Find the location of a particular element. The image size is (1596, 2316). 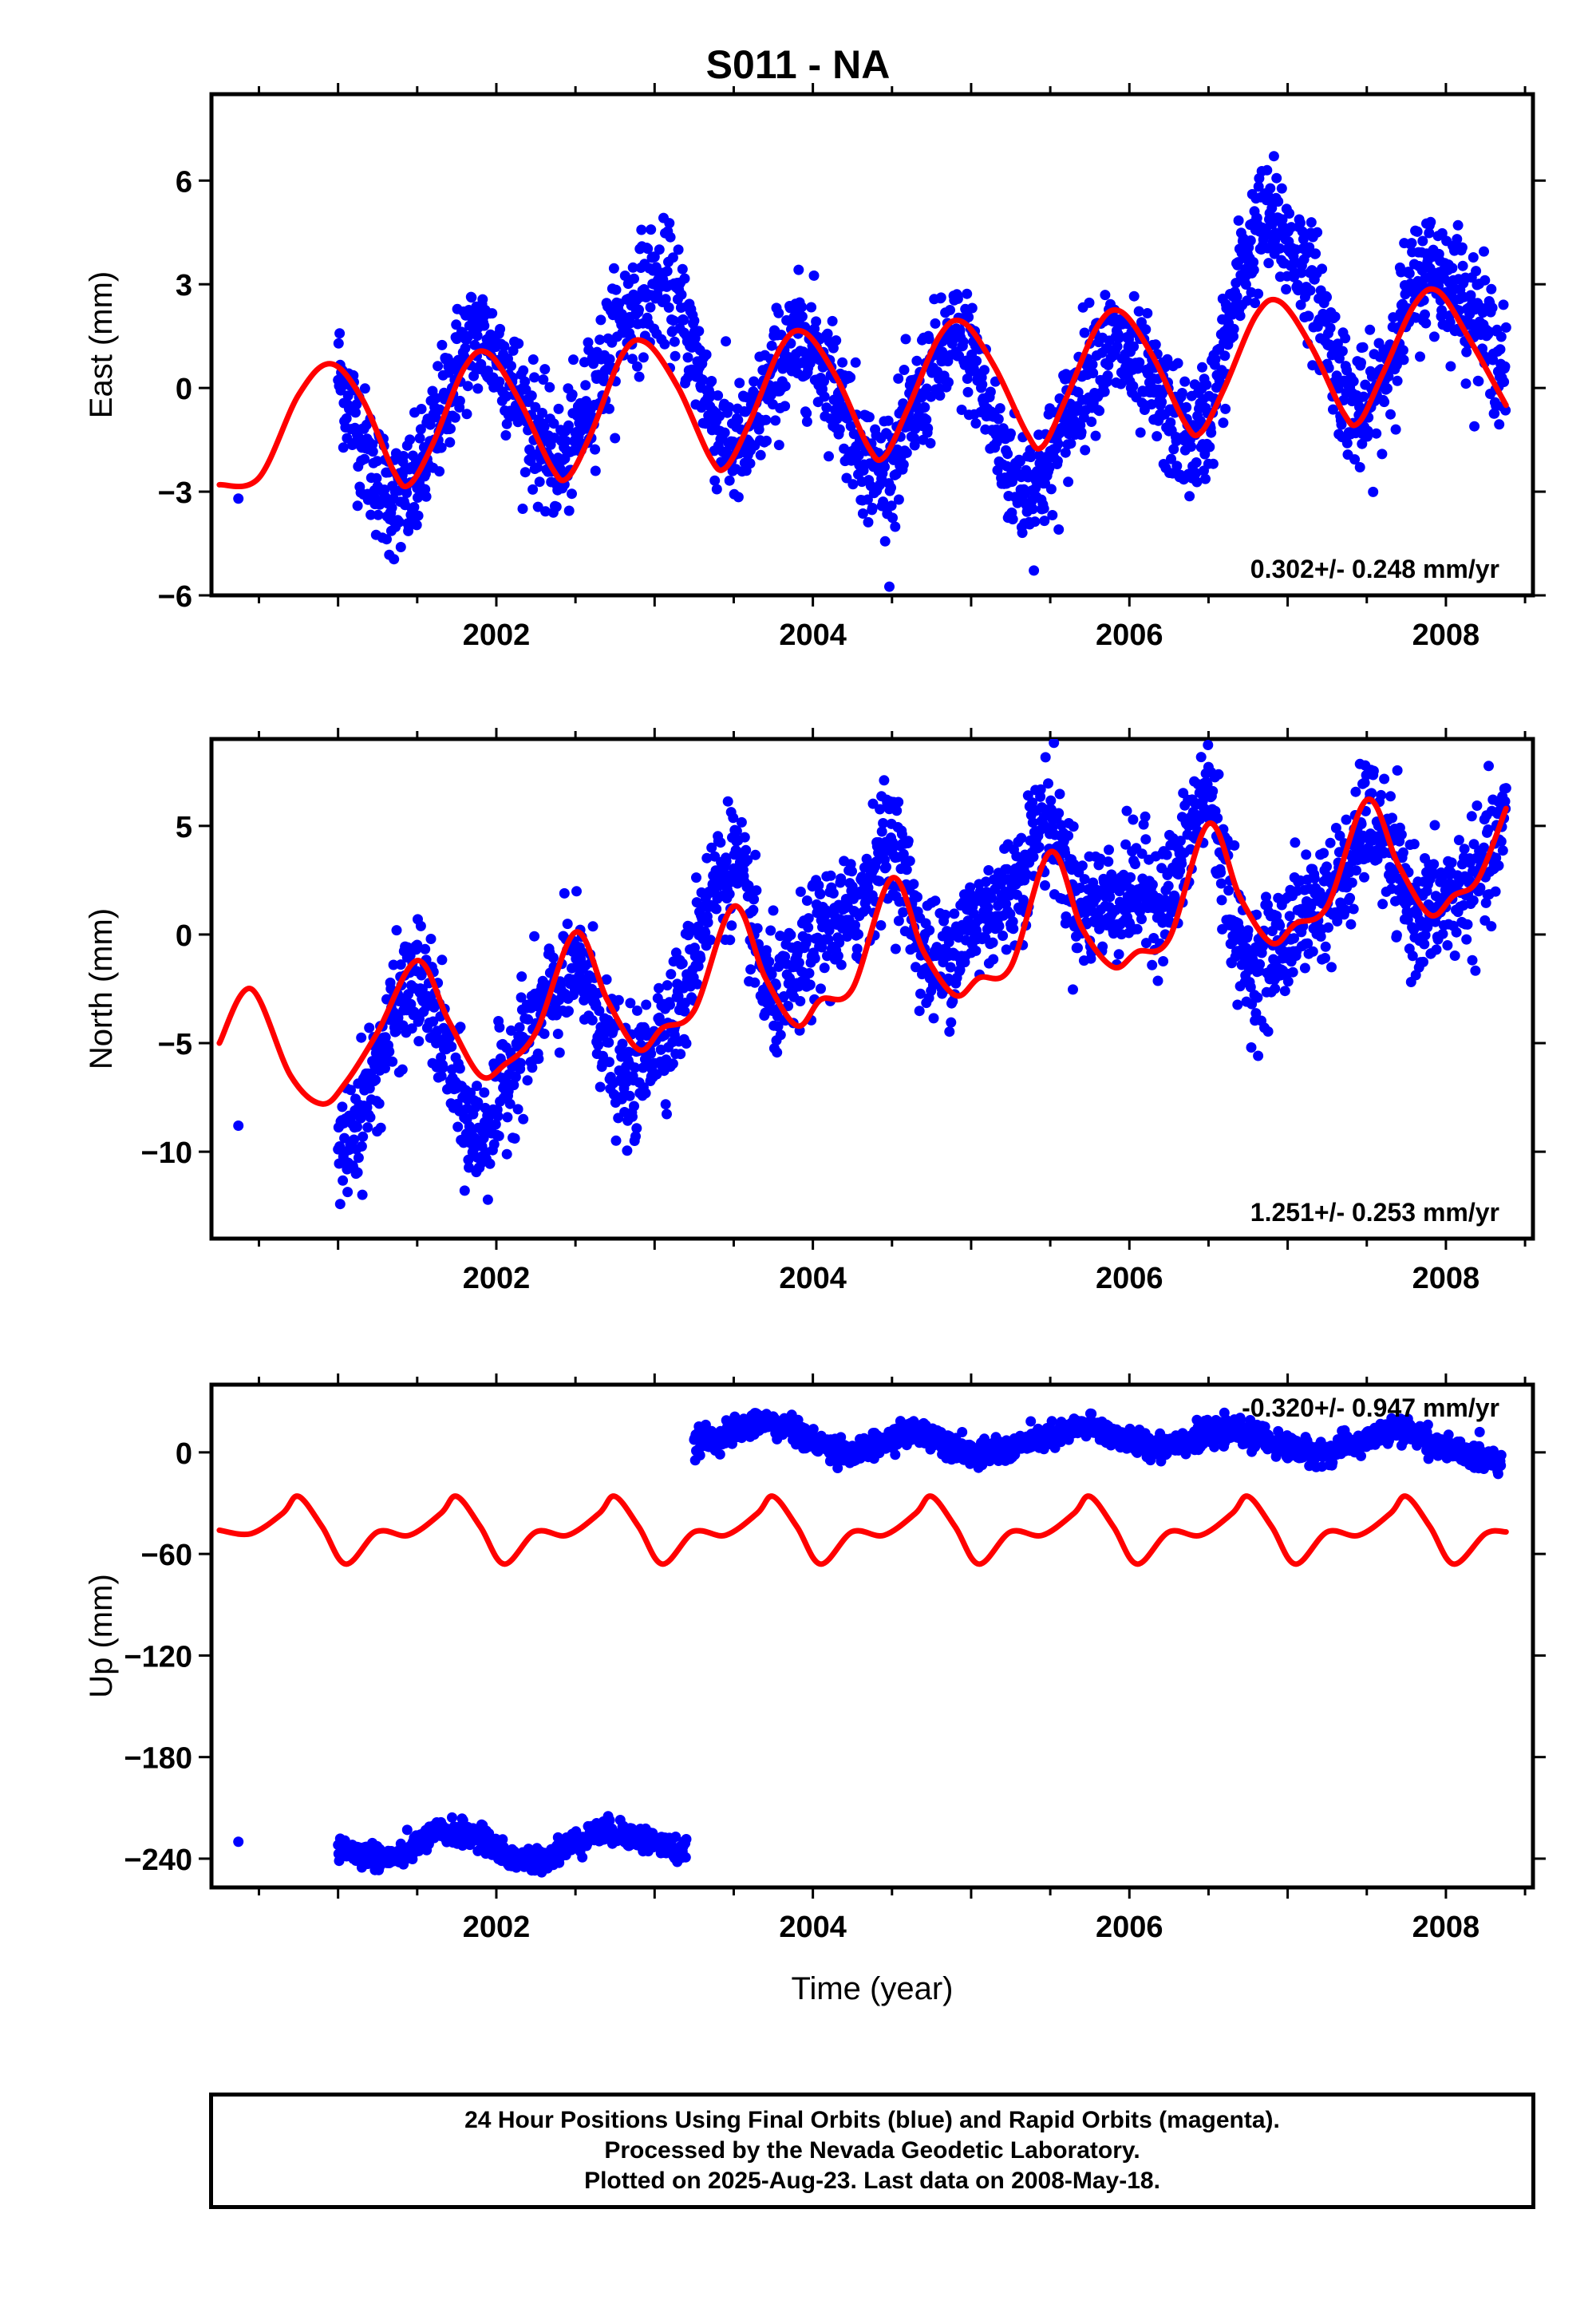

y-tick-label: 3 is located at coordinates (184, 285).